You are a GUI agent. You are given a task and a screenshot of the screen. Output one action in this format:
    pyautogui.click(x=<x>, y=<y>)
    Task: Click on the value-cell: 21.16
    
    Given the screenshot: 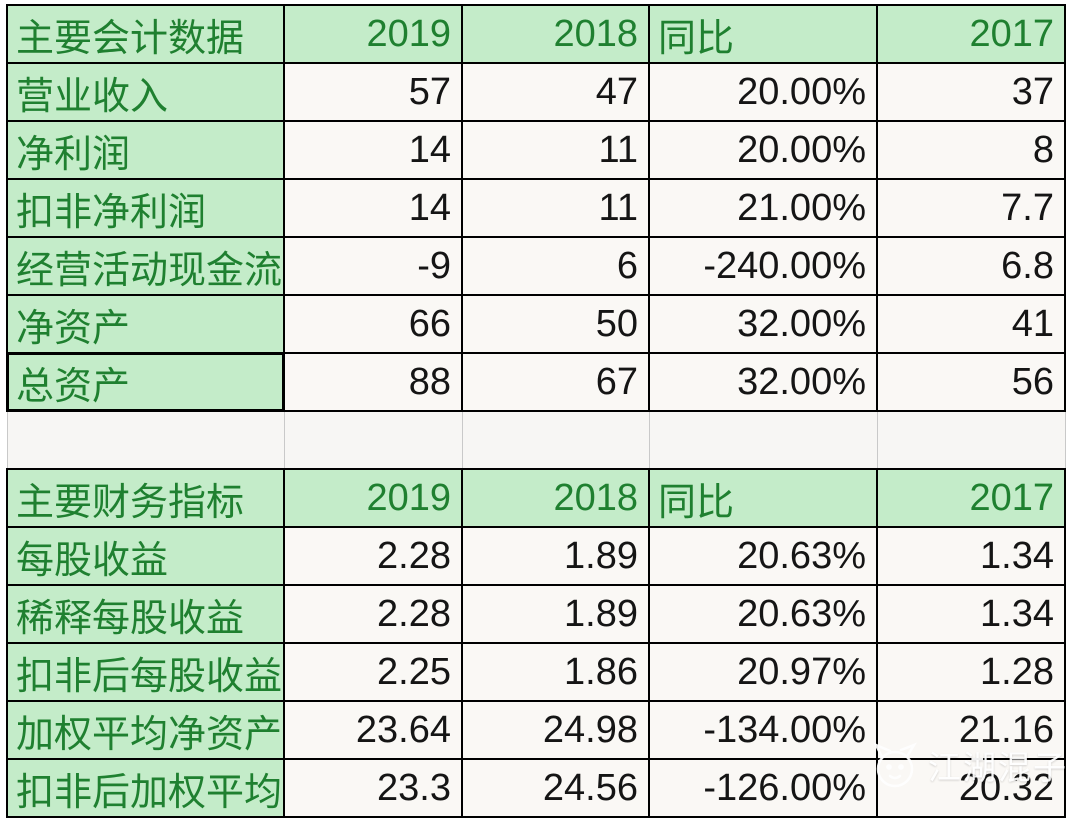 What is the action you would take?
    pyautogui.click(x=971, y=730)
    